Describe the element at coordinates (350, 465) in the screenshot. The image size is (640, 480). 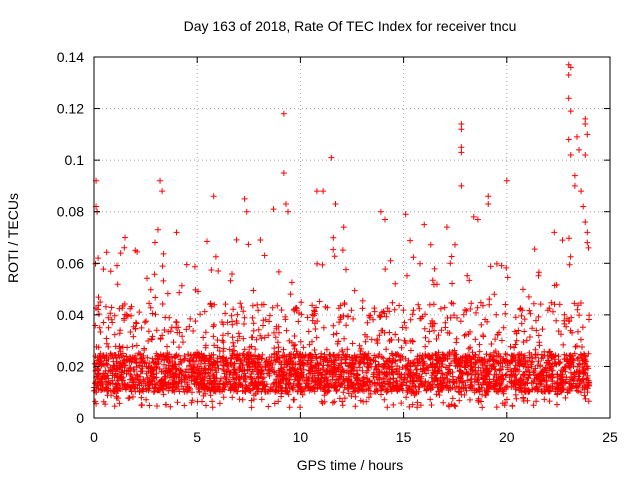
I see `x-axis-label: GPS time / hours` at that location.